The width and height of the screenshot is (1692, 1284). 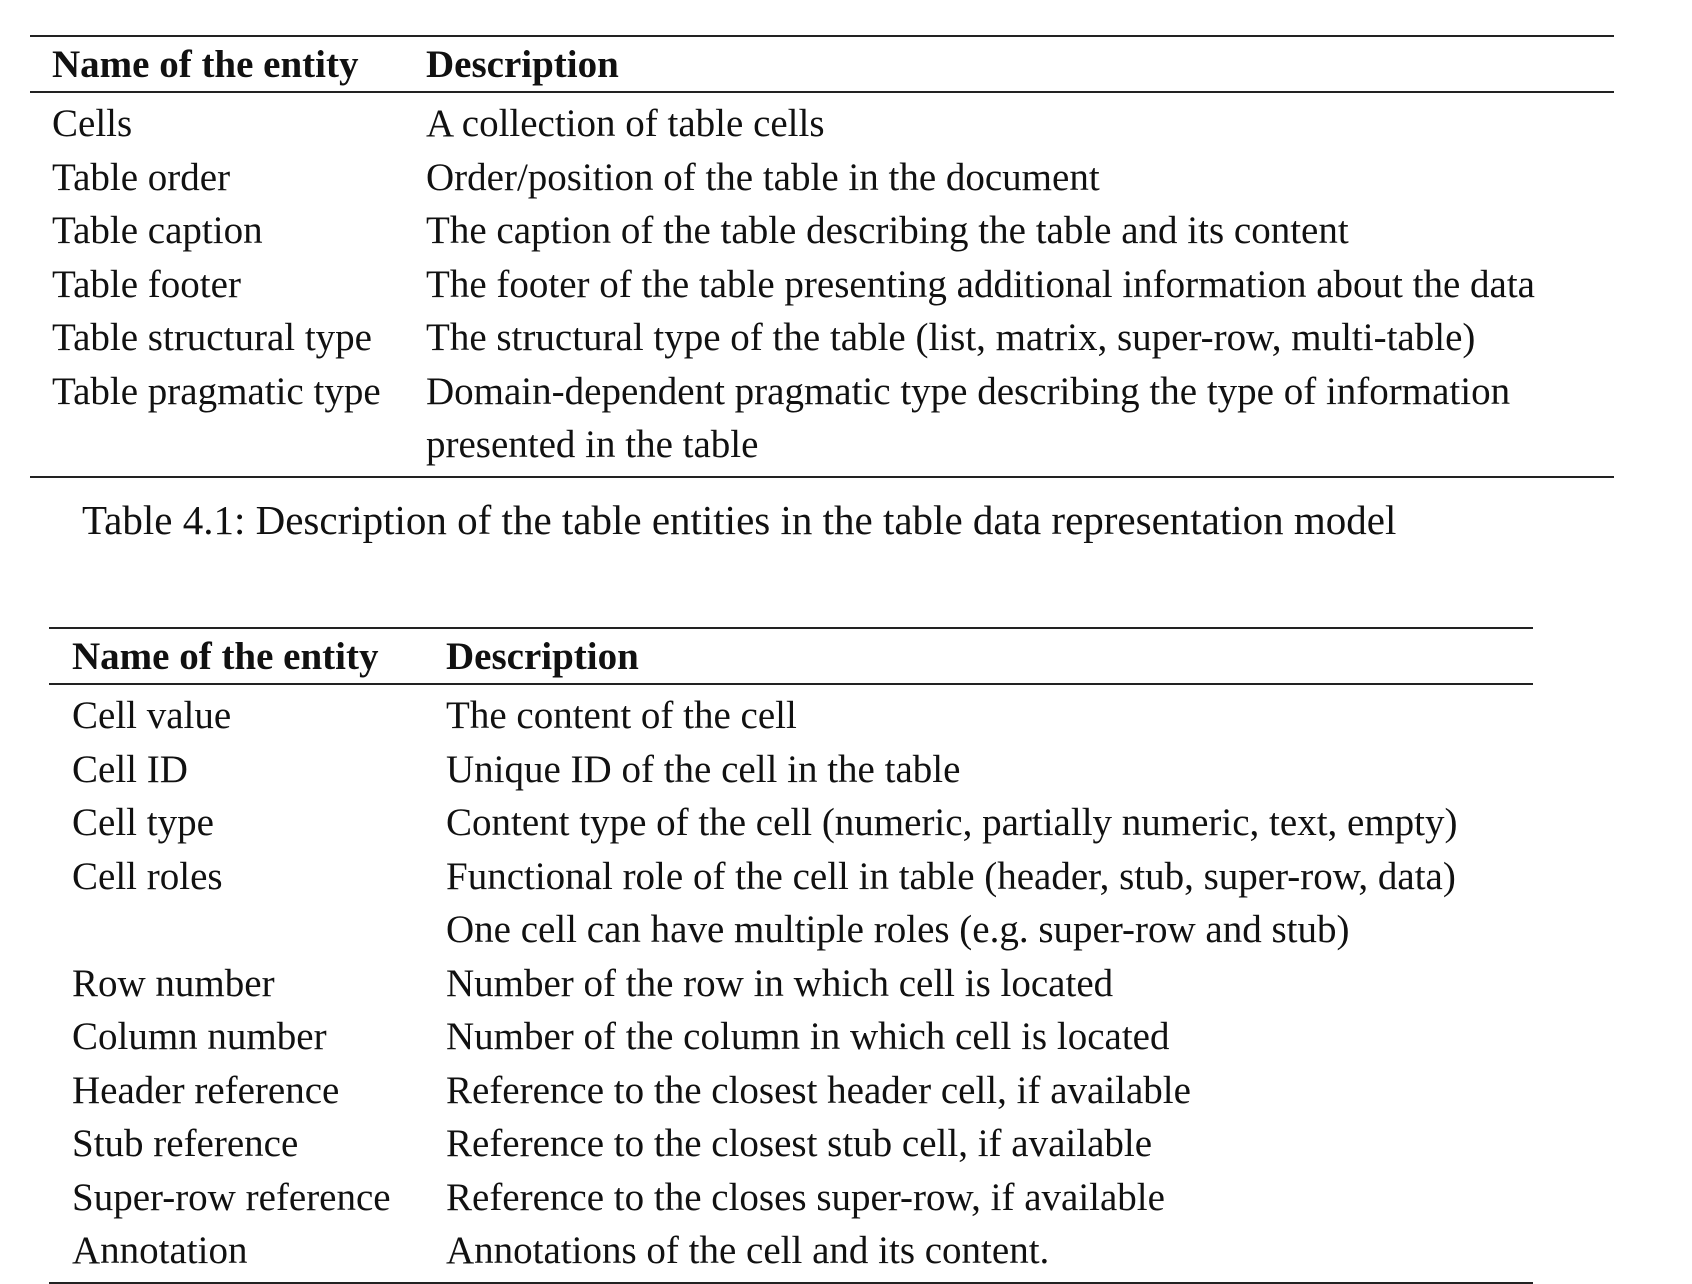 I want to click on entity-name-cell: Annotation, so click(x=160, y=1250).